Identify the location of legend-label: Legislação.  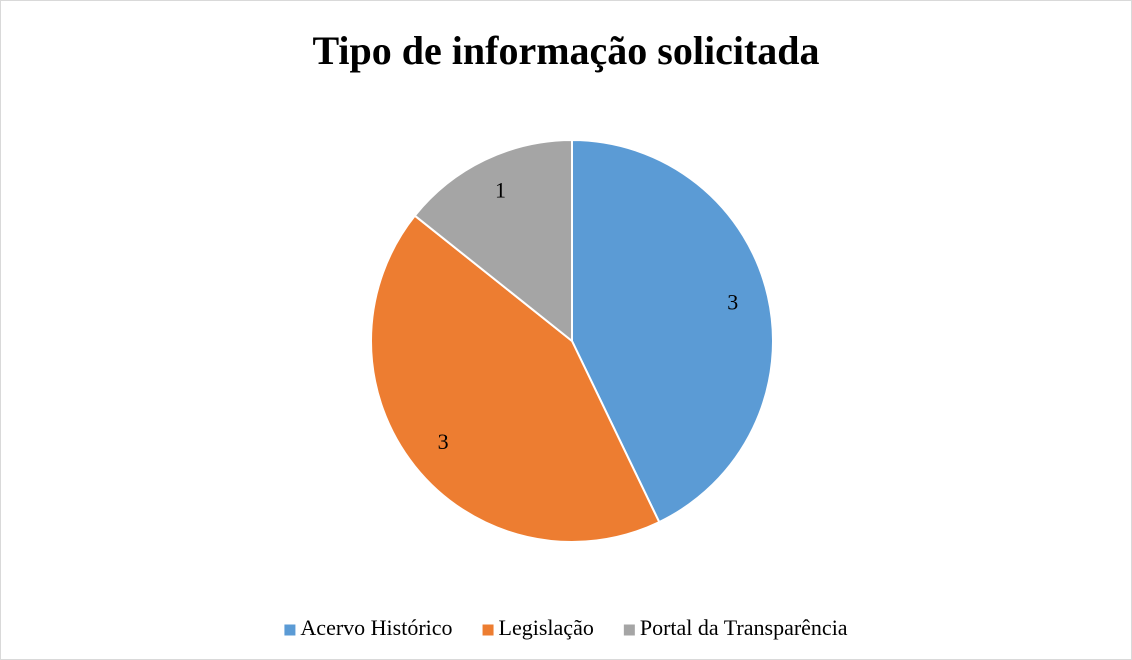
(546, 627).